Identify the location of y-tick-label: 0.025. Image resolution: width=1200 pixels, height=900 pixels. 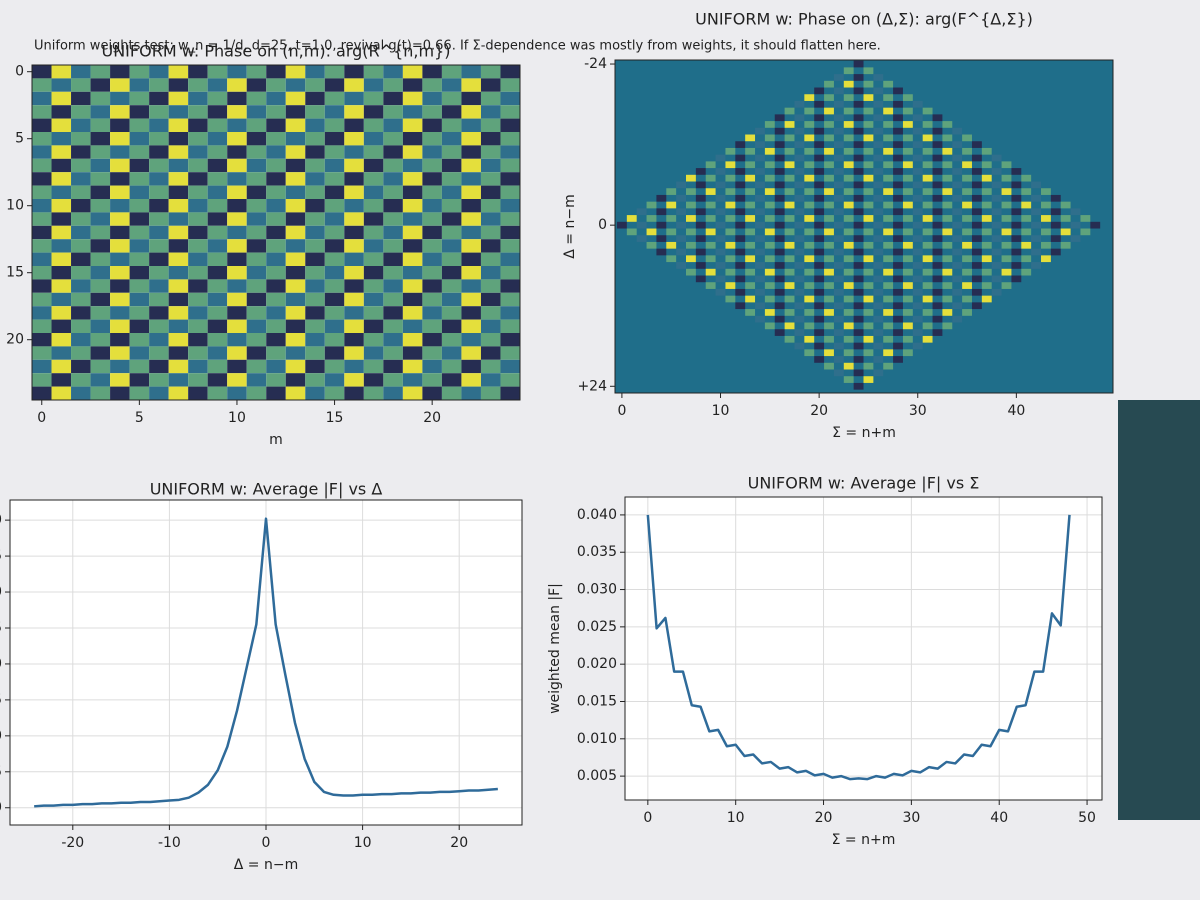
(1, 628).